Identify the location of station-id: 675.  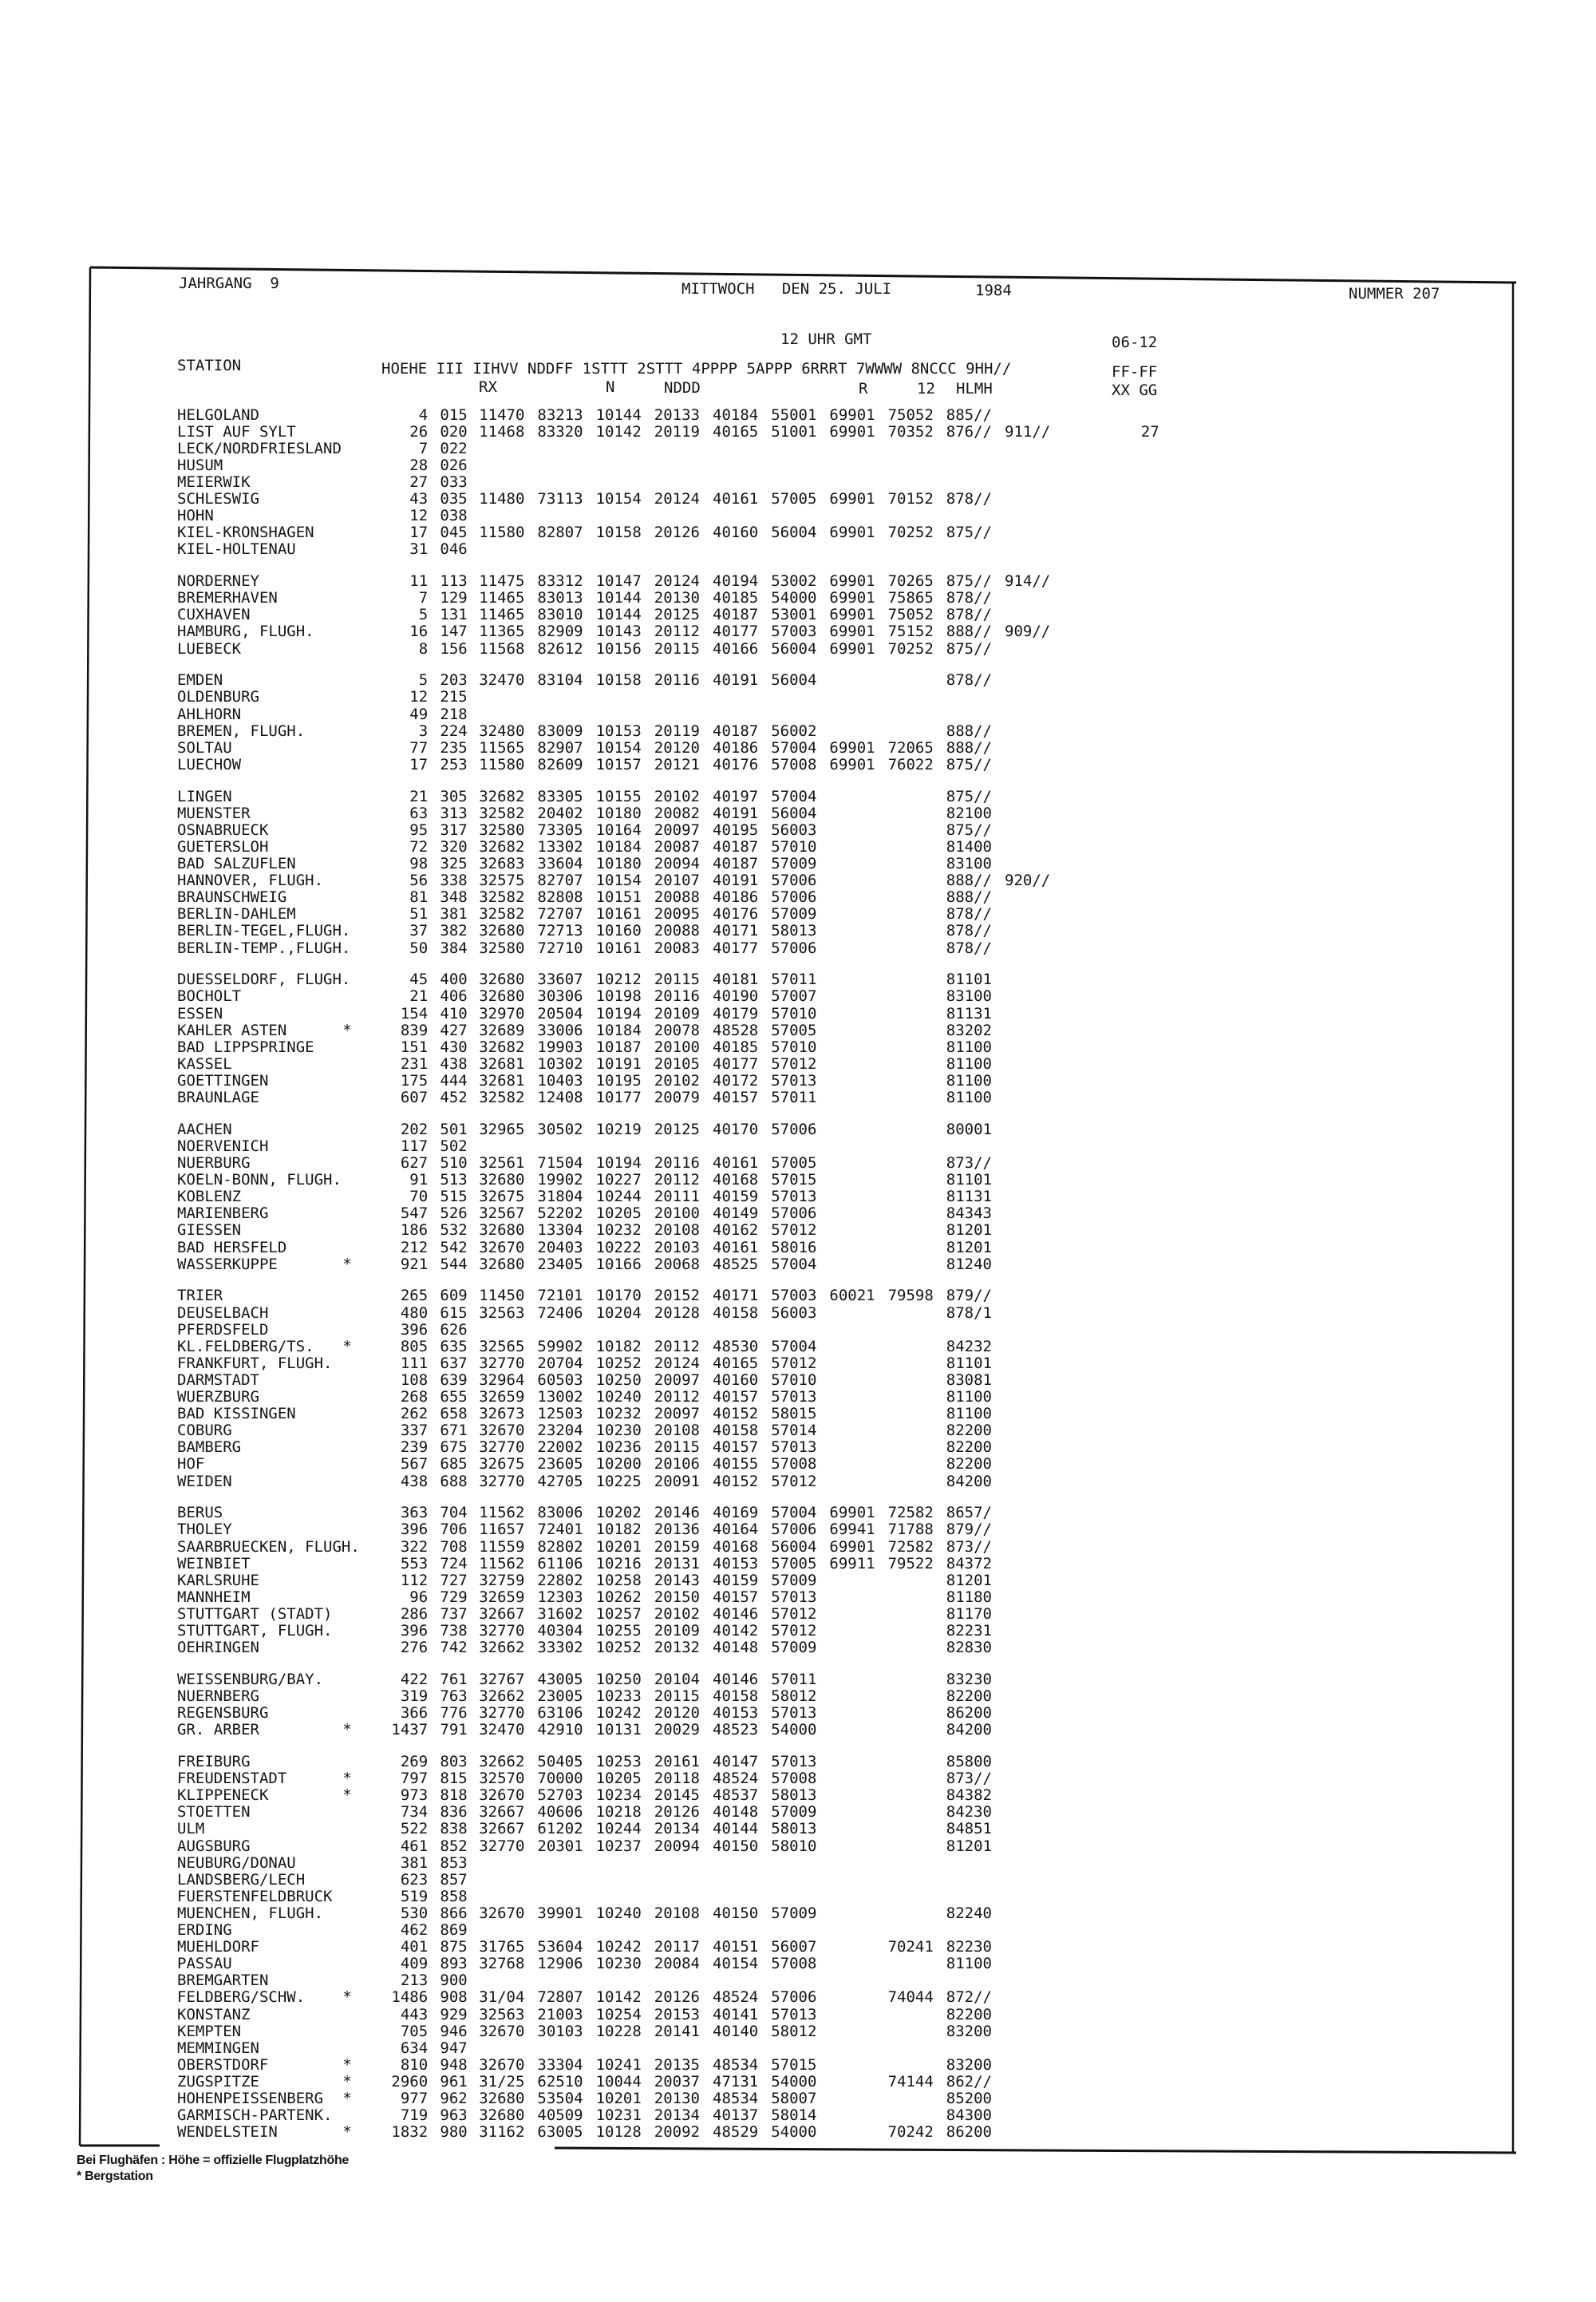
(454, 1447).